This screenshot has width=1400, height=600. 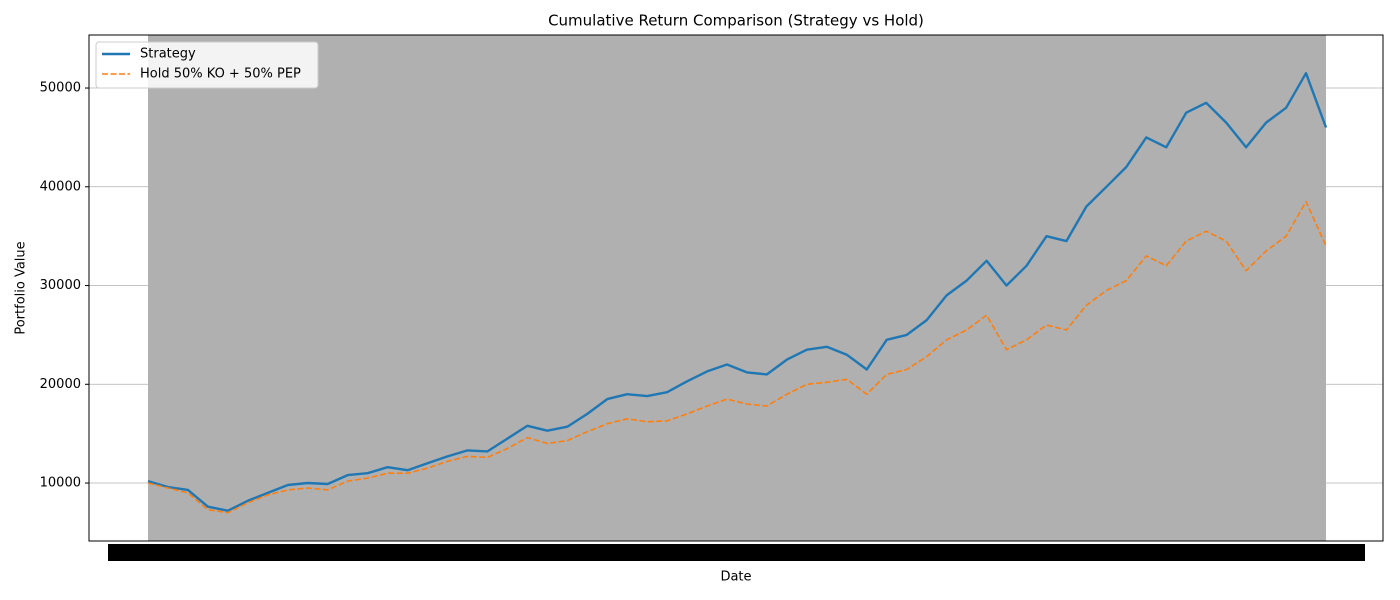 I want to click on y-tick-label: 40000, so click(x=60, y=186).